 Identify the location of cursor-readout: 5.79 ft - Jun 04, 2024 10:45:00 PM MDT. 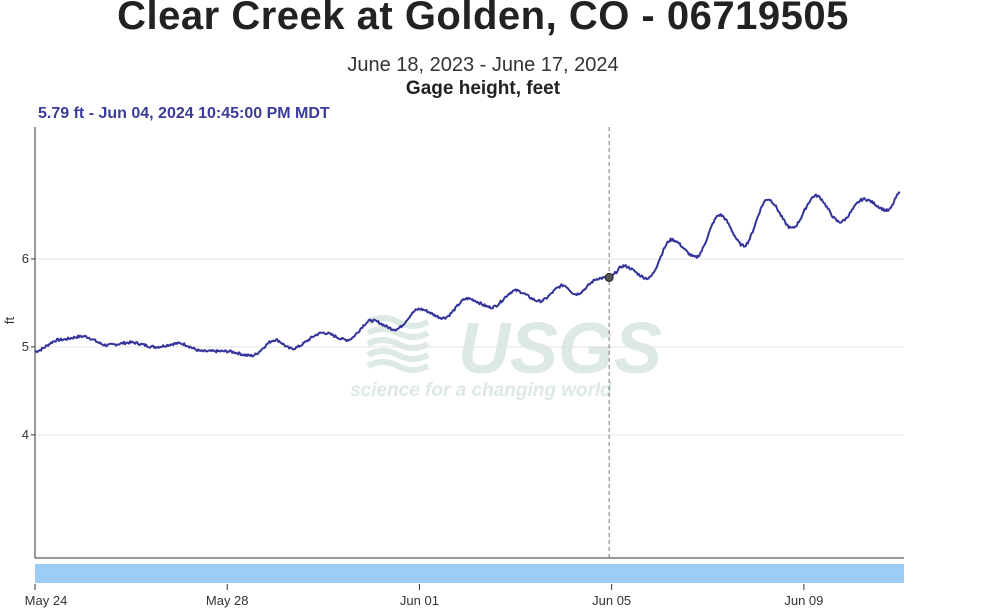
(184, 113).